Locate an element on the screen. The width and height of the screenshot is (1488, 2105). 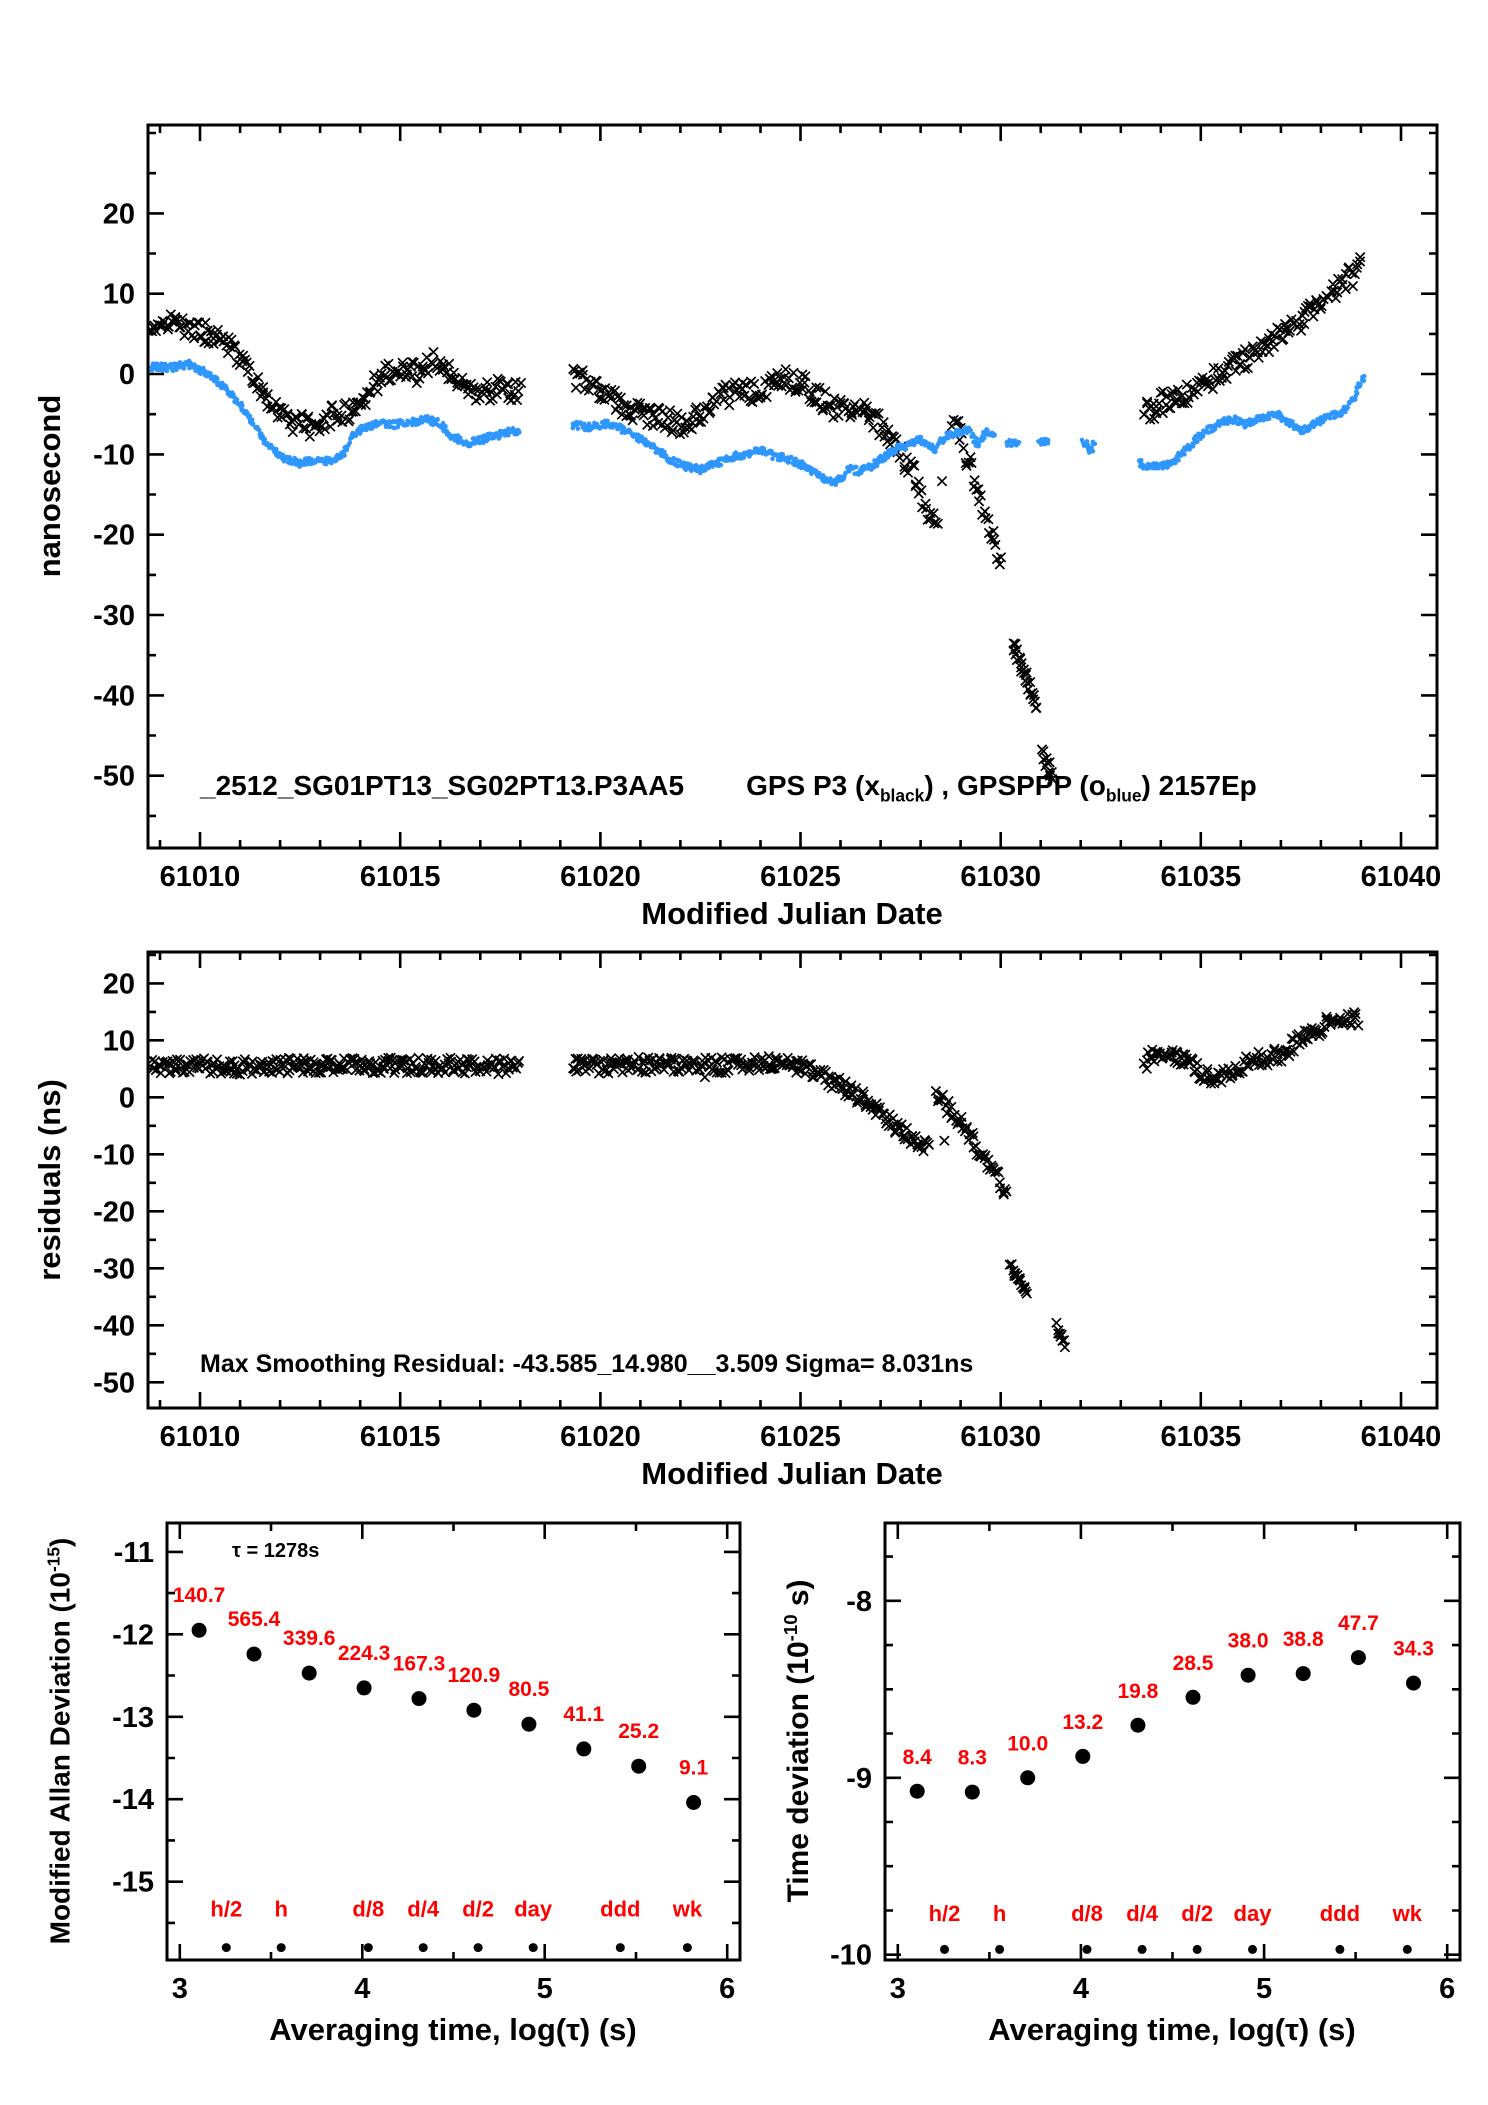
y-tick-label: -12 is located at coordinates (133, 1635).